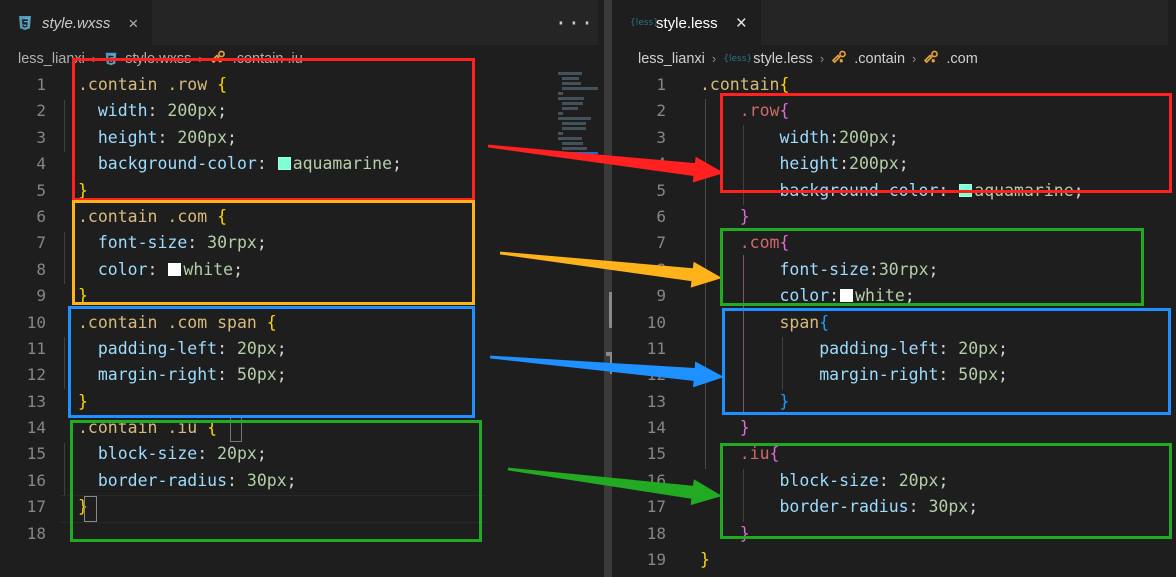  I want to click on code-text: span{, so click(929, 323).